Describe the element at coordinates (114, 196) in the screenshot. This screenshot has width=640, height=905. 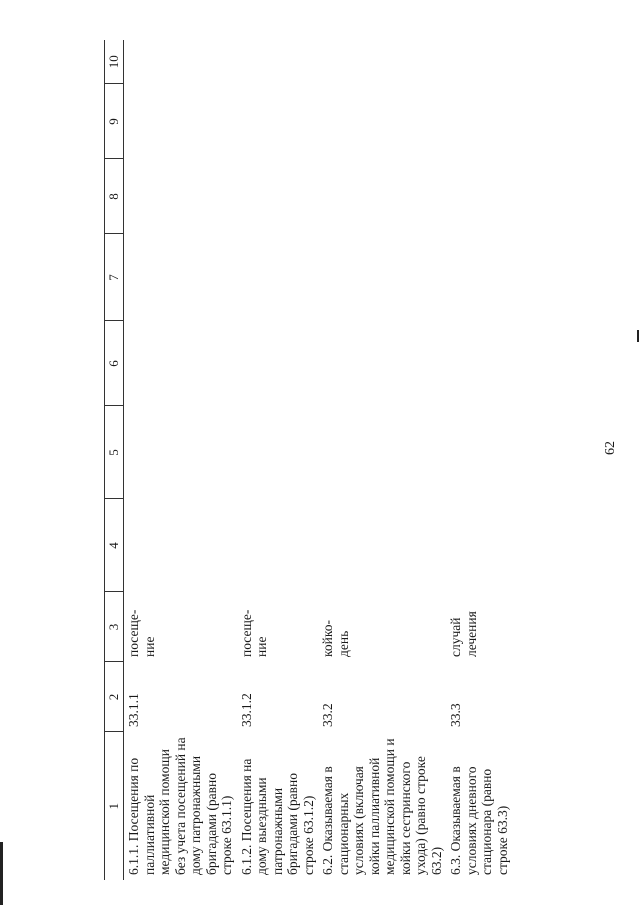
I see `column-header-8: 8` at that location.